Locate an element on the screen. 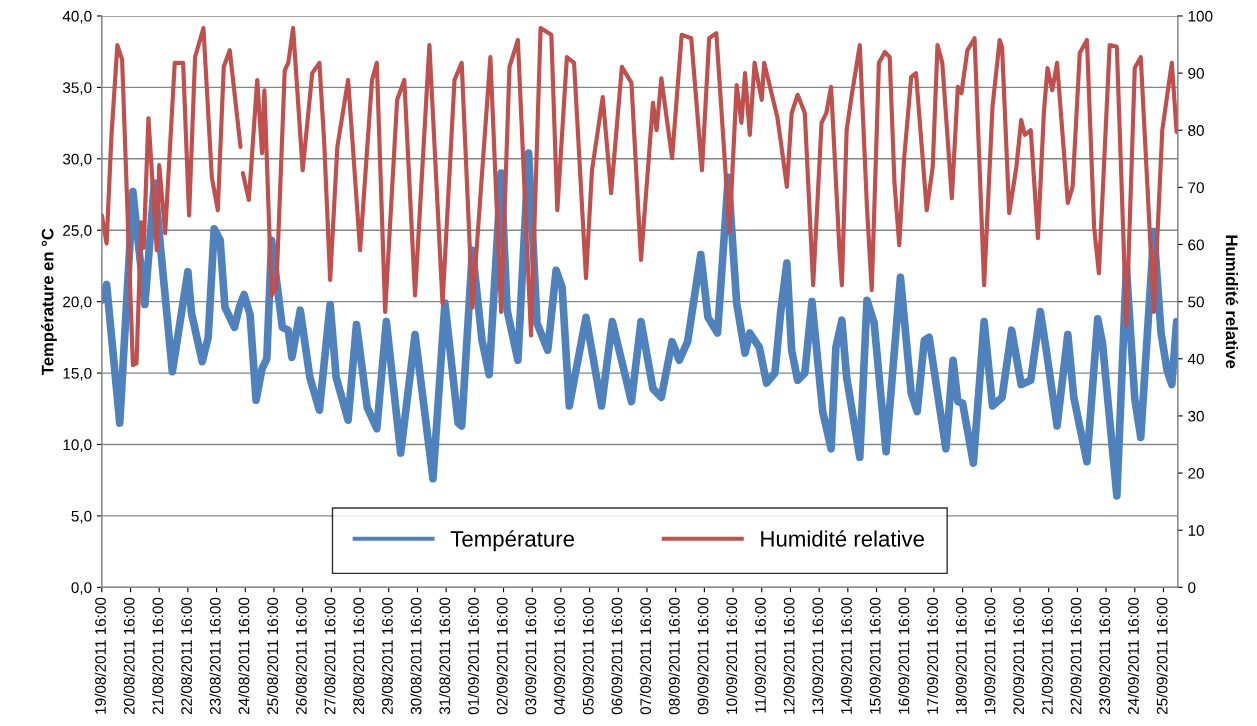  x-tick-label: 26/08/2011 16:00 is located at coordinates (301, 656).